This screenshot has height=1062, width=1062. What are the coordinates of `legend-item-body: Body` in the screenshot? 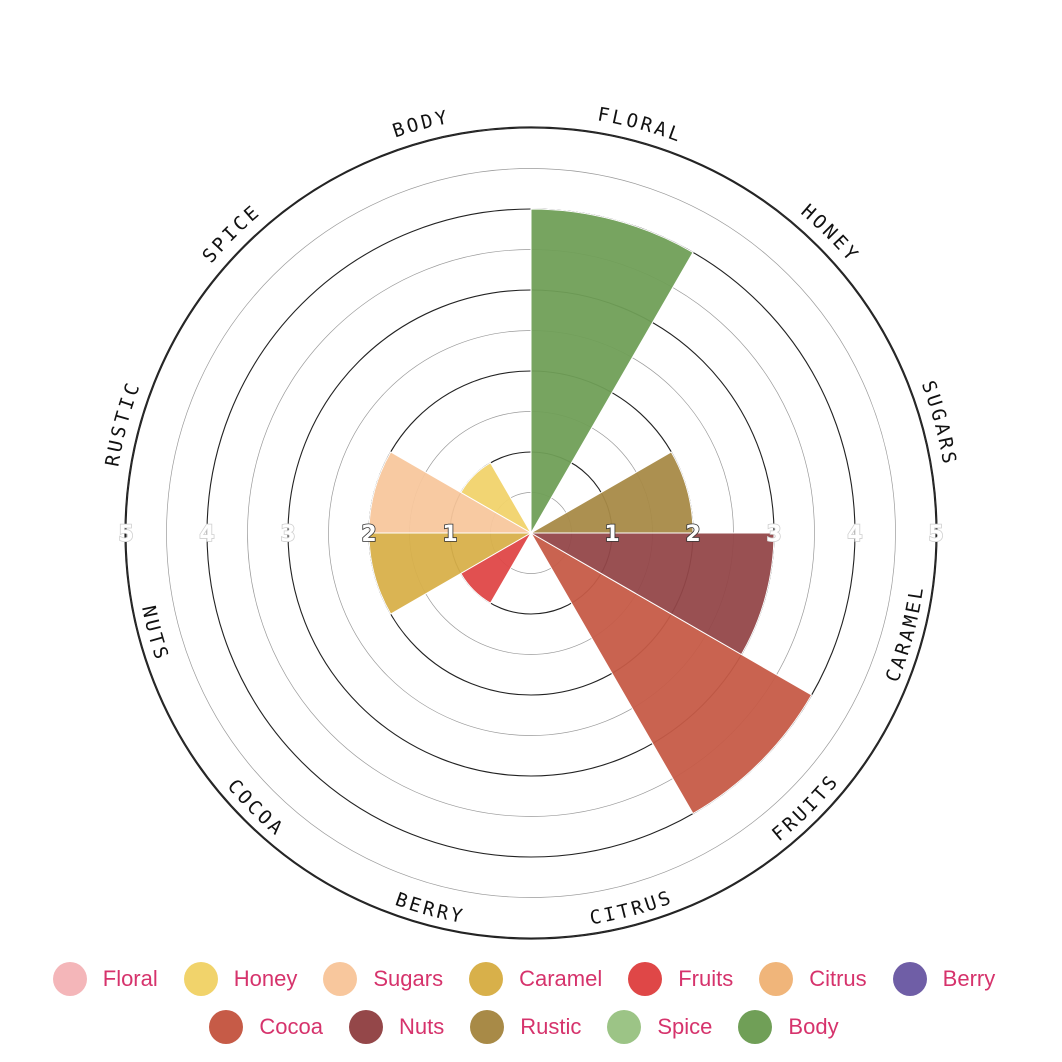 It's located at (795, 1027).